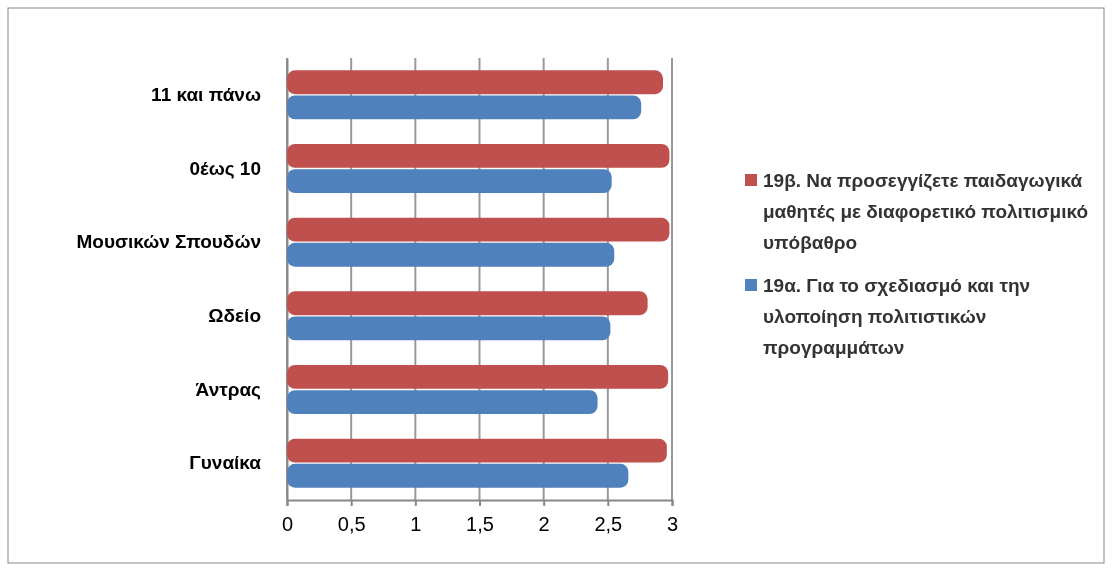 Image resolution: width=1112 pixels, height=571 pixels. I want to click on x-tick-label: 1,5, so click(480, 524).